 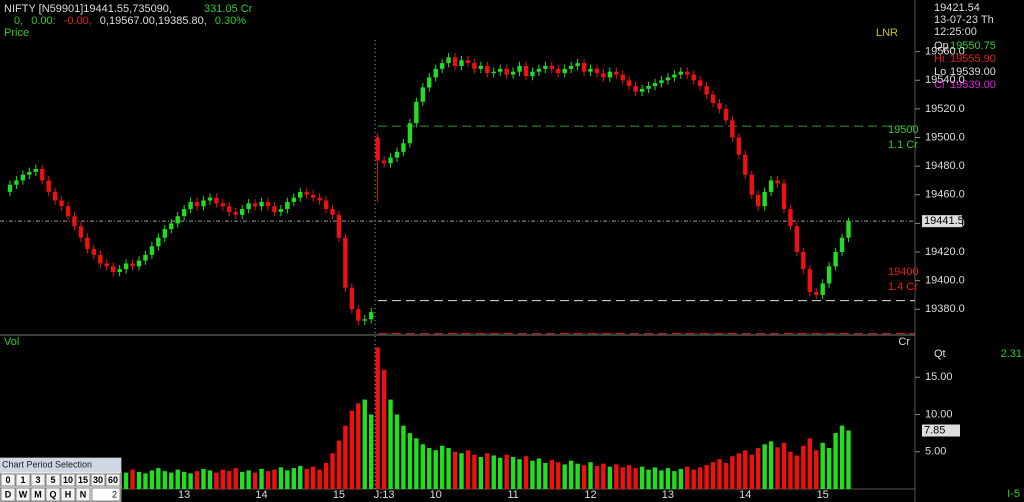 What do you see at coordinates (964, 20) in the screenshot?
I see `info-date: 13-07-23 Th` at bounding box center [964, 20].